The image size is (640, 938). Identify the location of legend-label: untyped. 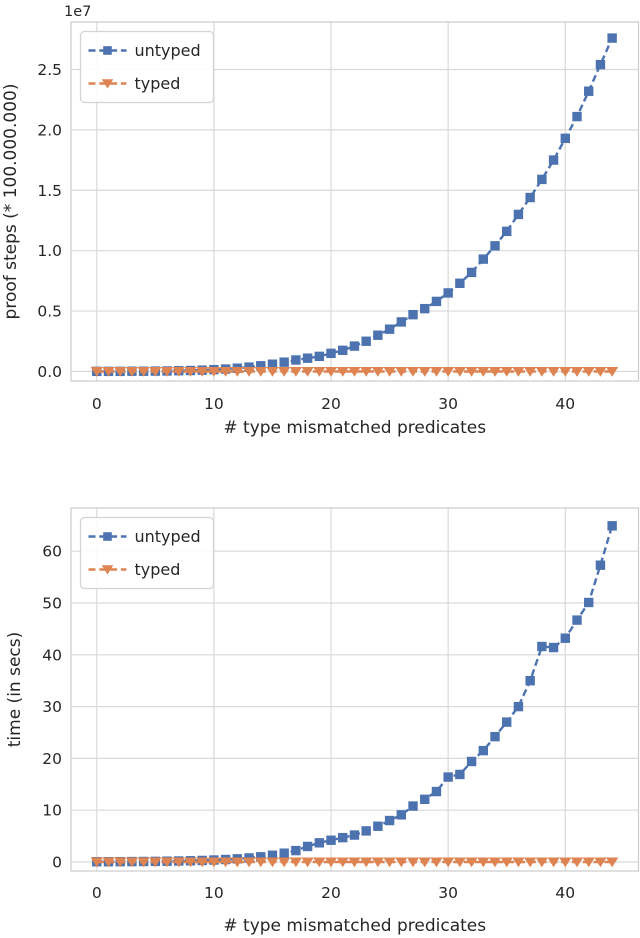
(168, 50).